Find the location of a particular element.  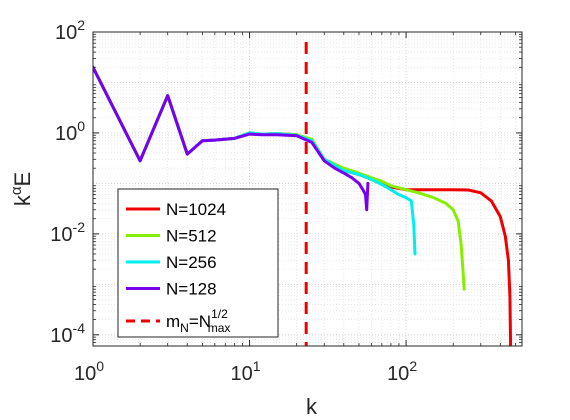

legend-ref-base: m is located at coordinates (173, 321).